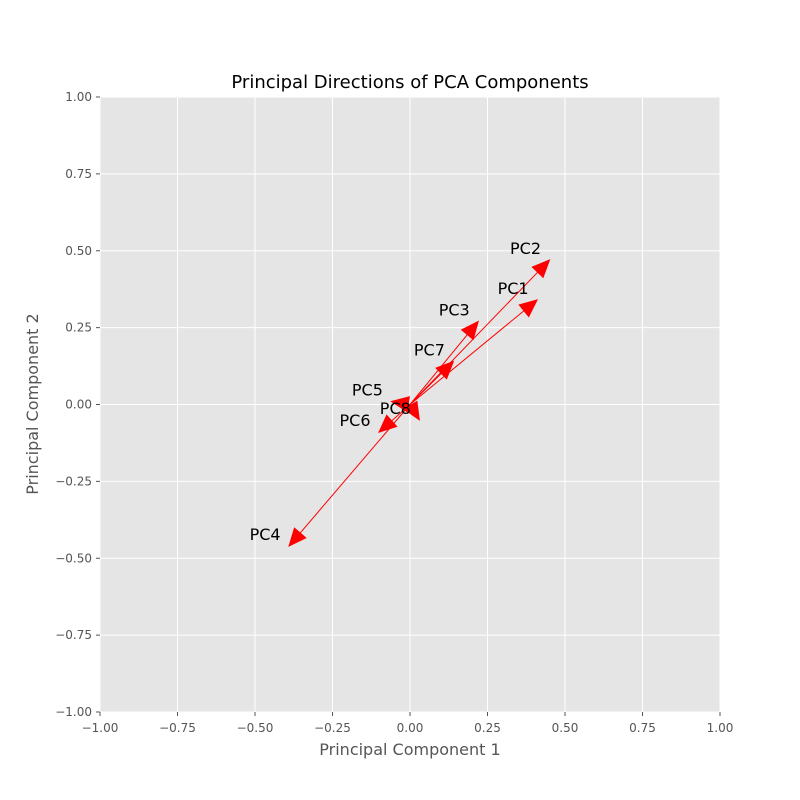 This screenshot has height=800, width=800. Describe the element at coordinates (429, 349) in the screenshot. I see `vector-label-pc7: PC7` at that location.